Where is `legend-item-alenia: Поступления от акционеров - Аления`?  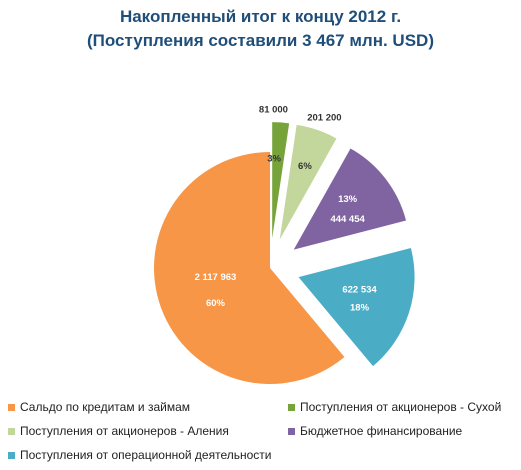
legend-item-alenia: Поступления от акционеров - Аления is located at coordinates (118, 431).